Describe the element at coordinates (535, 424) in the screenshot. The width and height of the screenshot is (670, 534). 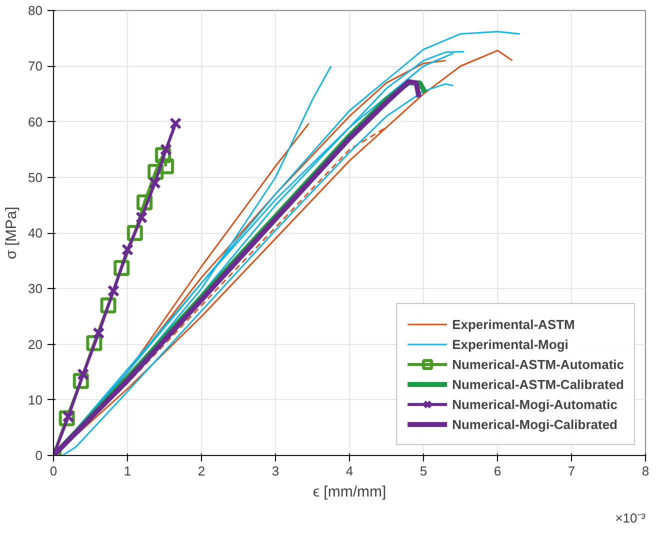
I see `legend-label: Numerical-Mogi-Calibrated` at that location.